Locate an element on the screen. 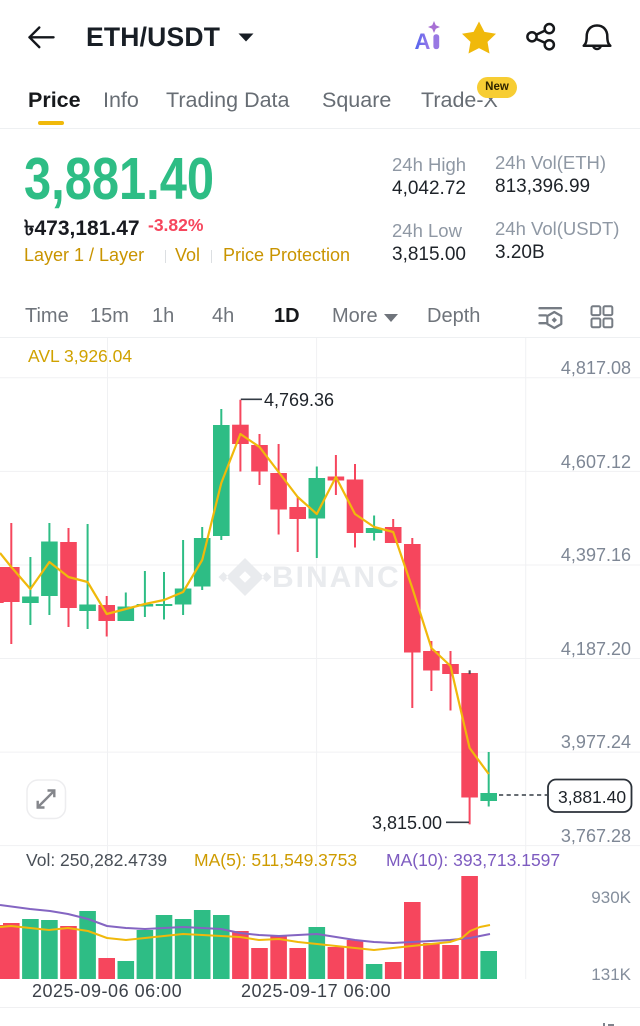 This screenshot has width=640, height=1026. svg-text: BINANC is located at coordinates (336, 577).